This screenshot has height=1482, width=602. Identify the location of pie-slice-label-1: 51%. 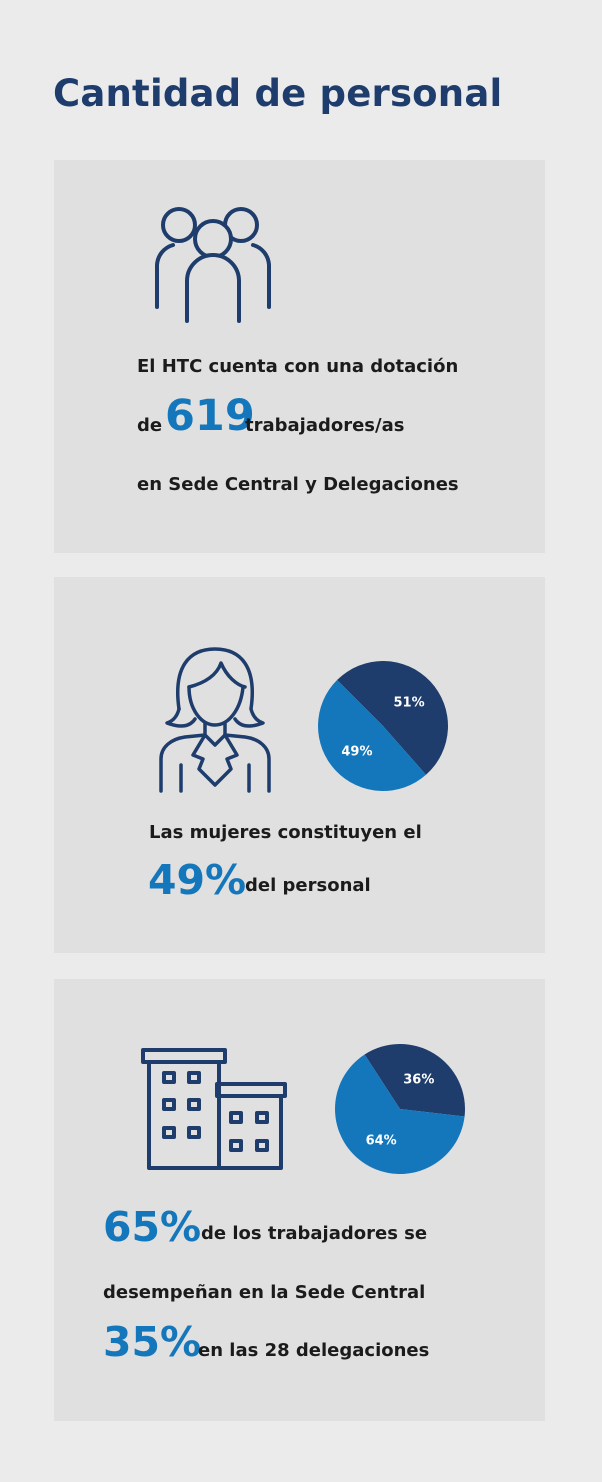
(408, 703).